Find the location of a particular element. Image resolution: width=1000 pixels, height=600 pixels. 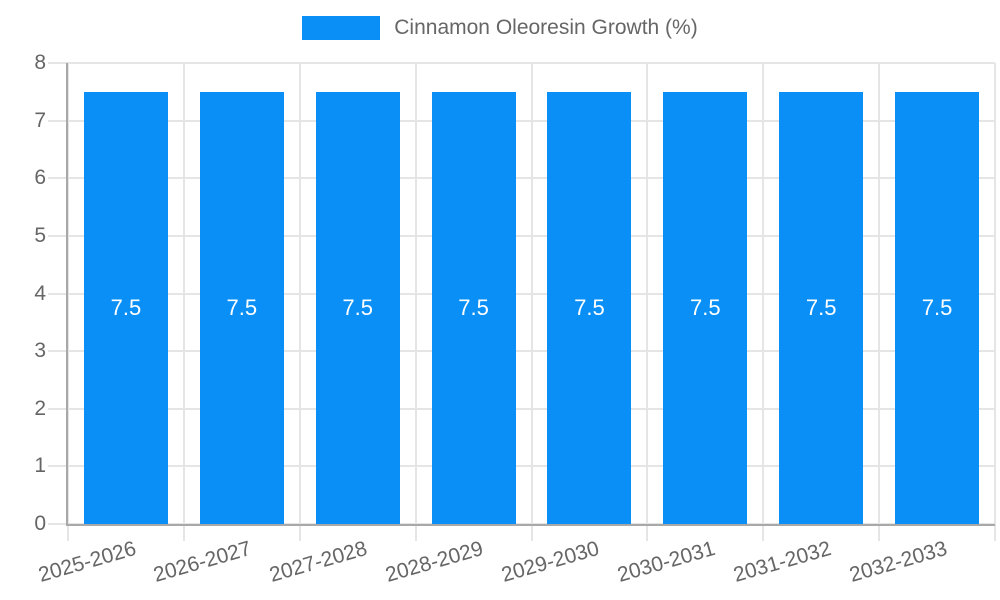

y-tick-label: 3 is located at coordinates (40, 351).